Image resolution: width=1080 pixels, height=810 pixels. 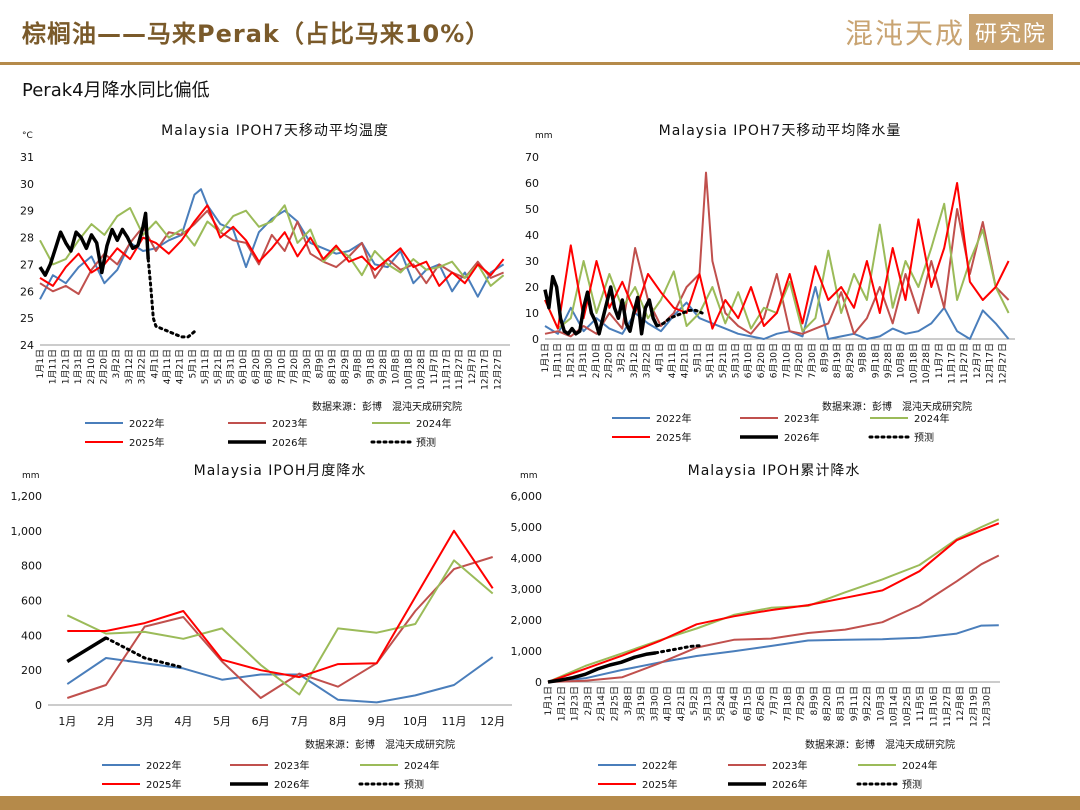 I want to click on x-tick-label: 1月11日, so click(x=53, y=366).